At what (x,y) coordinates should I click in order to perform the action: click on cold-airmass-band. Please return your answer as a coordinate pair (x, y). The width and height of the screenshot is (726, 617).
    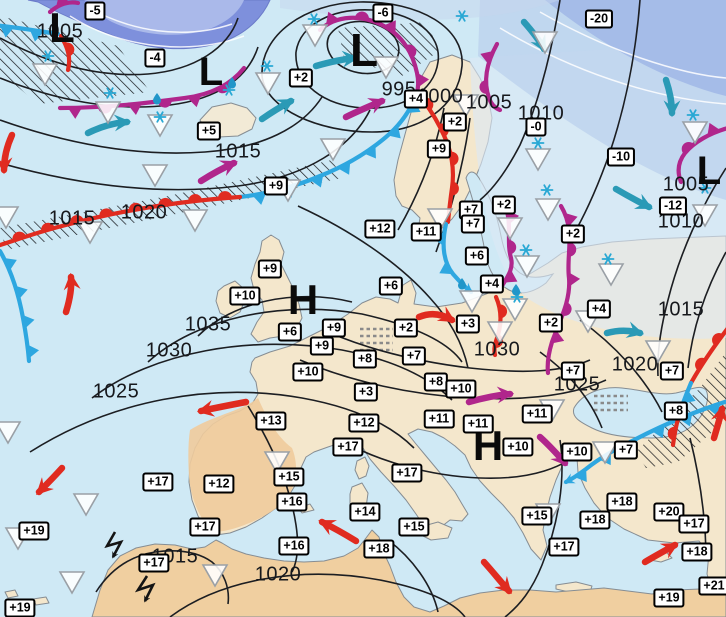
    Looking at the image, I should click on (420, 10).